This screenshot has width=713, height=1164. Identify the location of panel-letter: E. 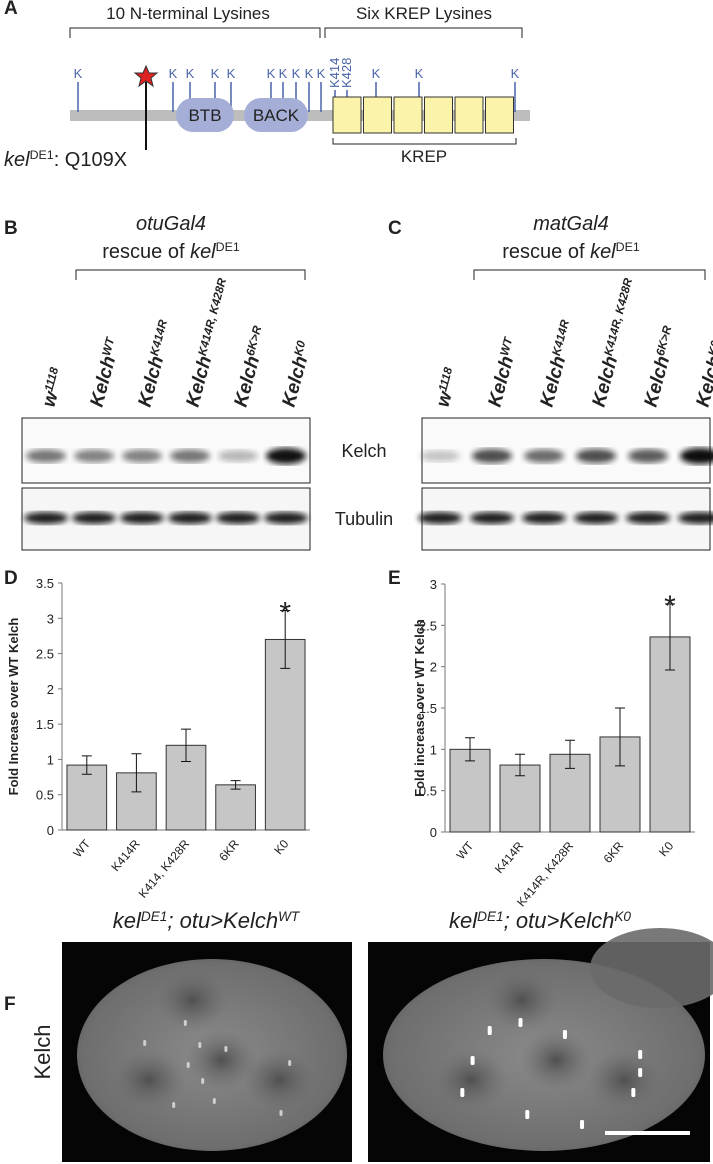
(394, 578).